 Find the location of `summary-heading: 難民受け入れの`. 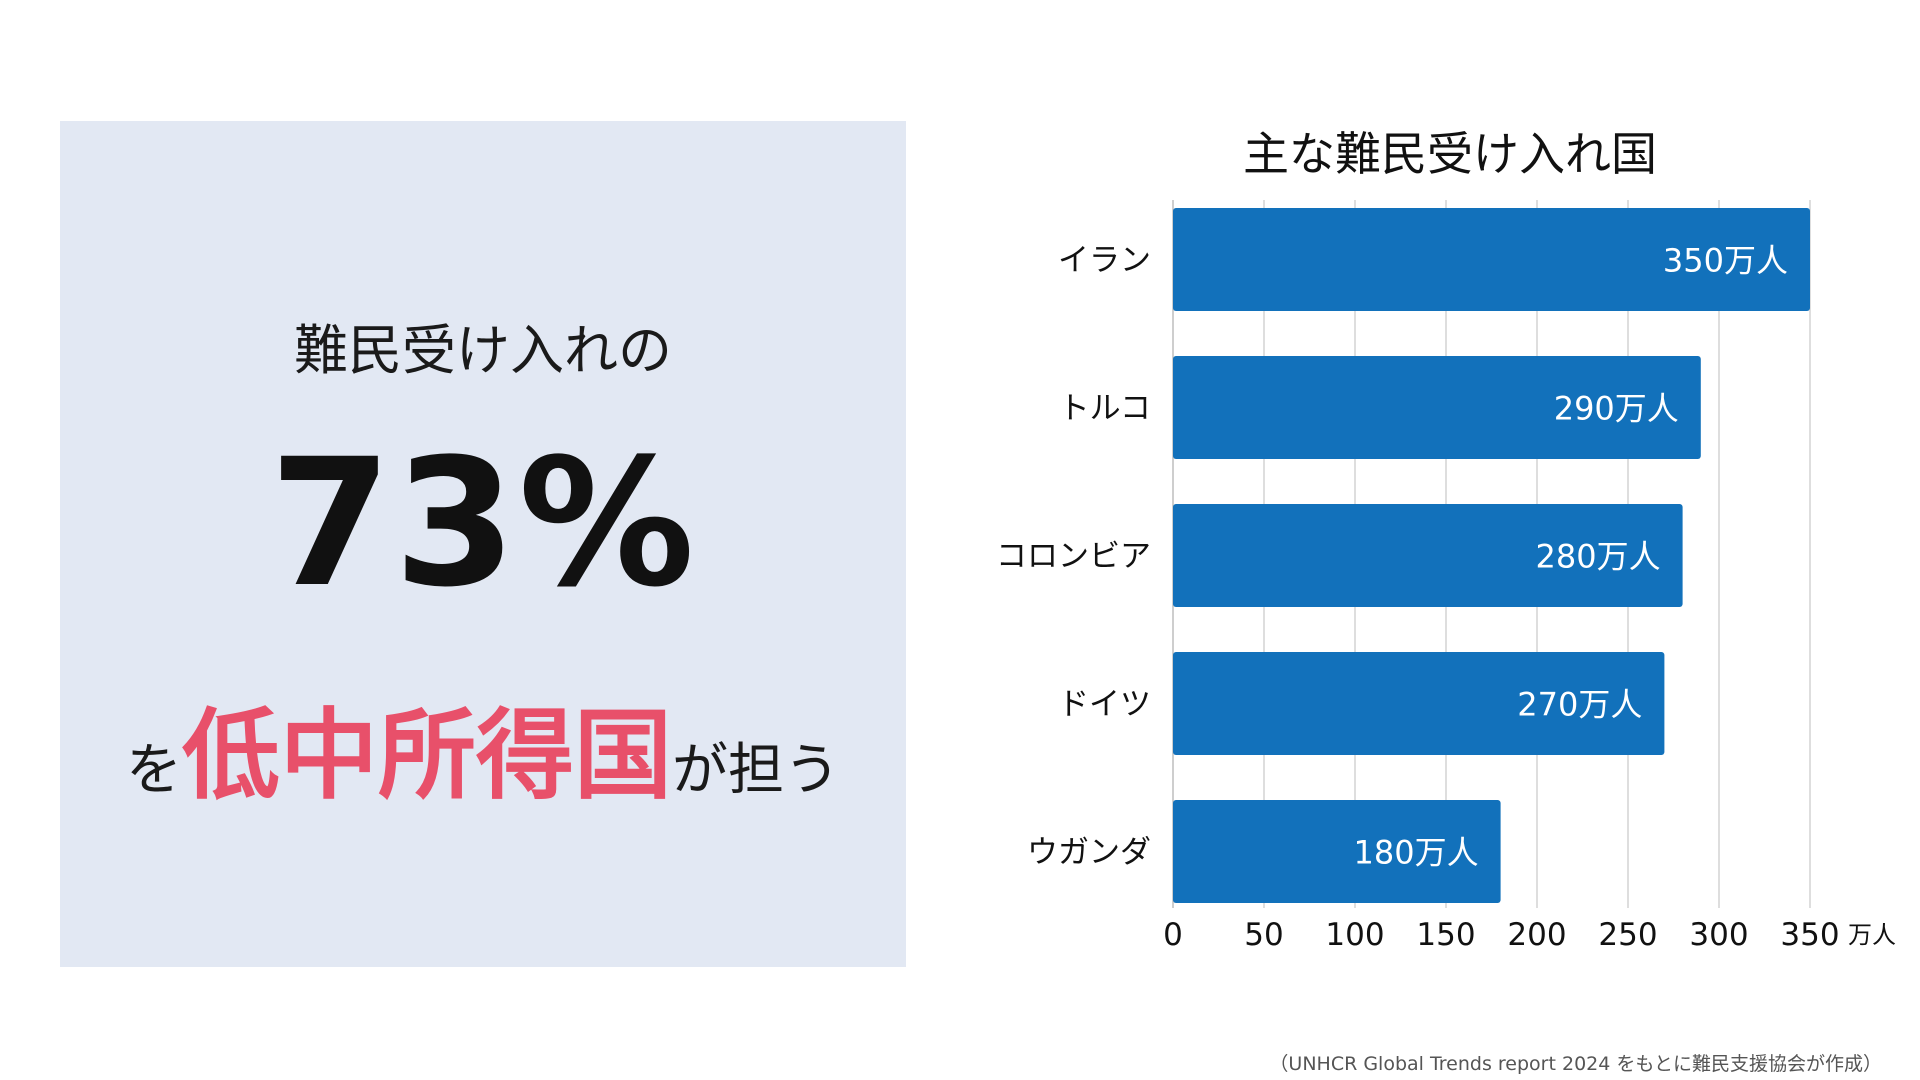

summary-heading: 難民受け入れの is located at coordinates (483, 350).